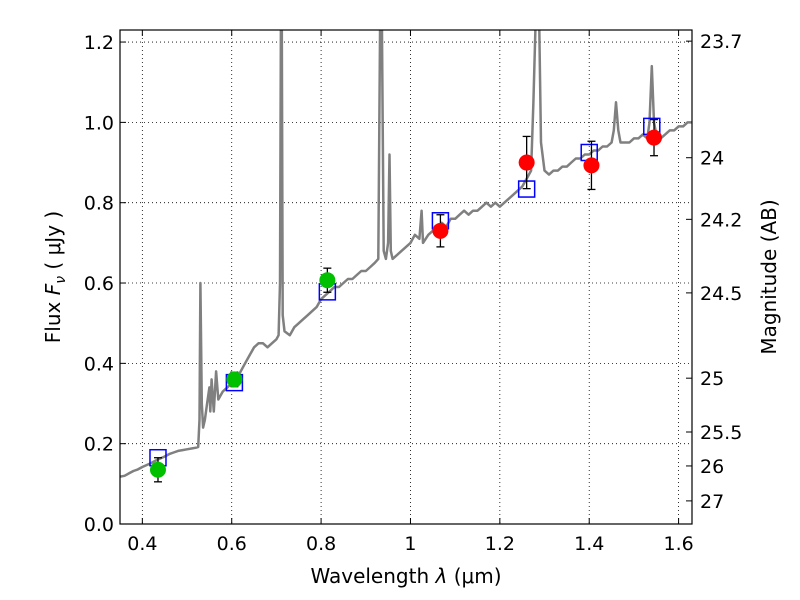 Image resolution: width=800 pixels, height=600 pixels. I want to click on right-tick-label: 24.5, so click(721, 294).